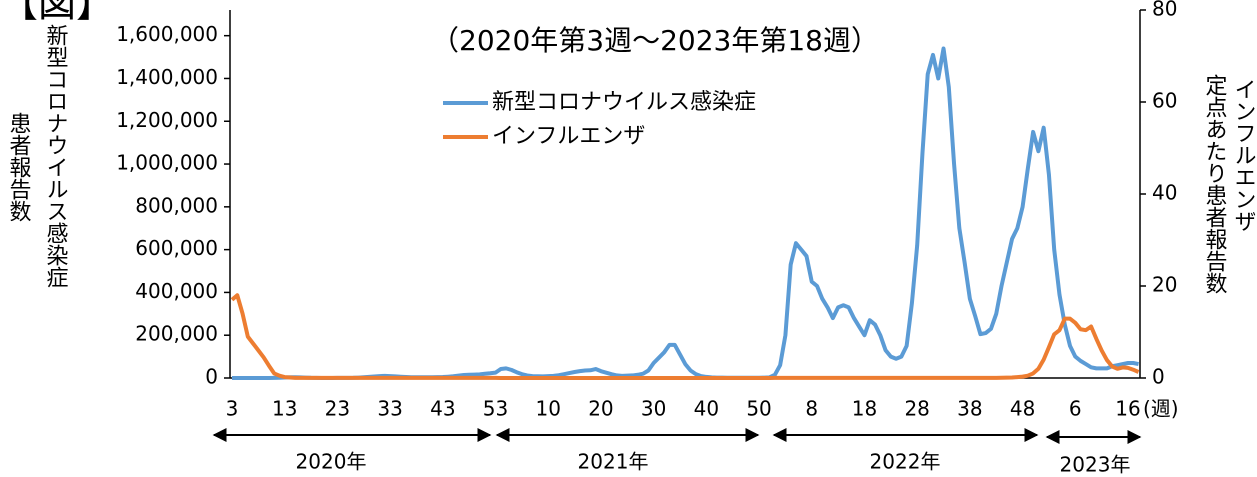  Describe the element at coordinates (969, 409) in the screenshot. I see `x-tick-label: 38` at that location.